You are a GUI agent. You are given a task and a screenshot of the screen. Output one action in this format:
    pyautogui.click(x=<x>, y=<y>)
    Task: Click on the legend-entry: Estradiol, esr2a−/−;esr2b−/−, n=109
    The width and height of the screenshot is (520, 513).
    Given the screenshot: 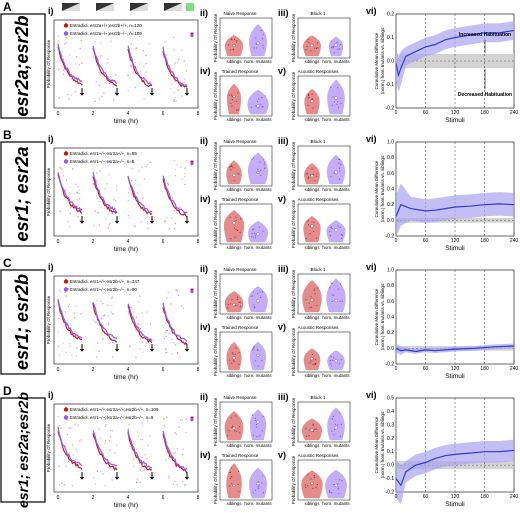 What is the action you would take?
    pyautogui.click(x=106, y=33)
    